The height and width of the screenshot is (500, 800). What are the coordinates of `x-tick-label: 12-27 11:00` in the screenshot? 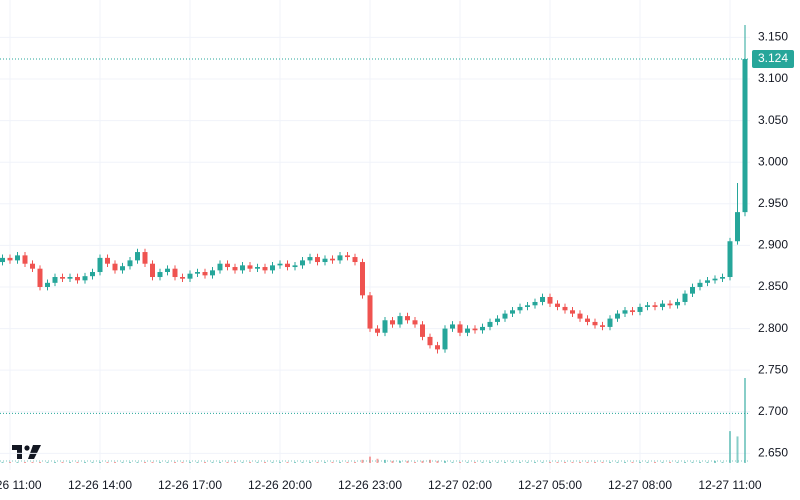 It's located at (729, 485).